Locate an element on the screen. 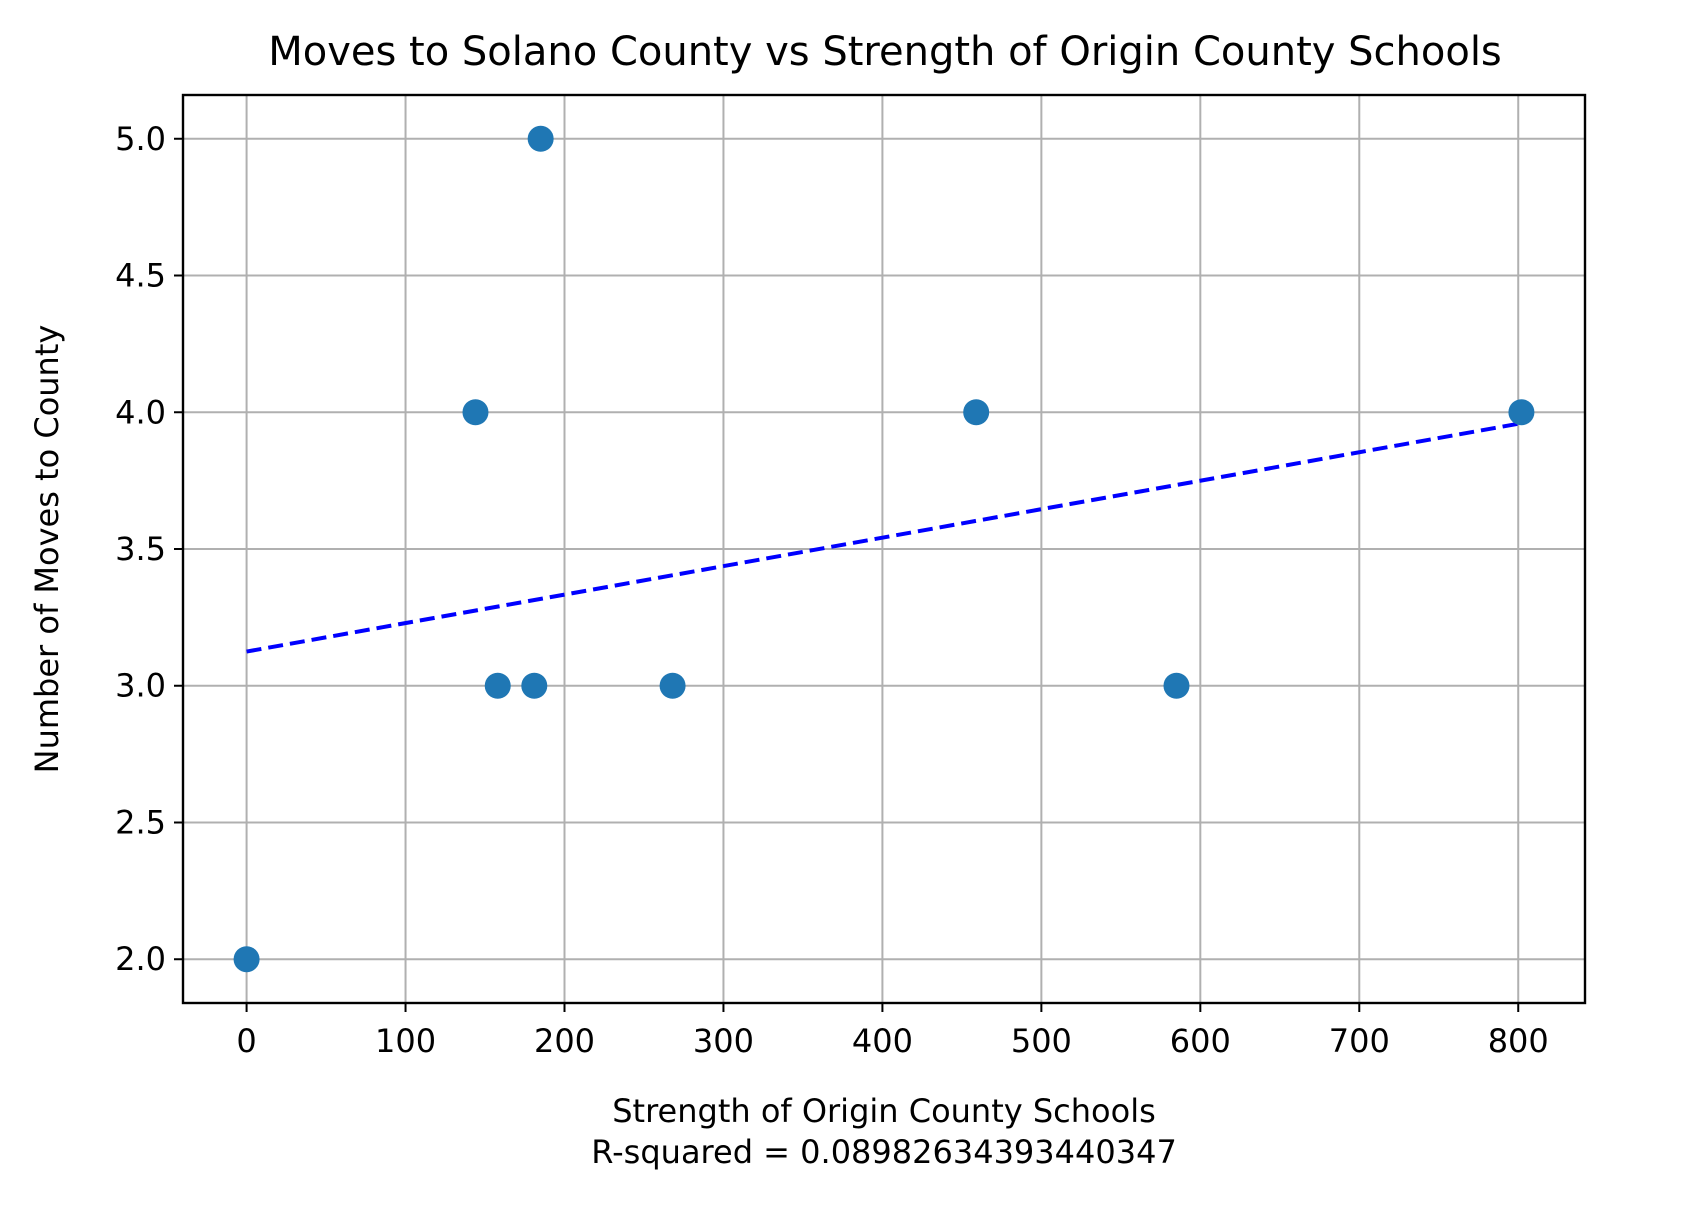 The image size is (1681, 1205). trendline is located at coordinates (884, 537).